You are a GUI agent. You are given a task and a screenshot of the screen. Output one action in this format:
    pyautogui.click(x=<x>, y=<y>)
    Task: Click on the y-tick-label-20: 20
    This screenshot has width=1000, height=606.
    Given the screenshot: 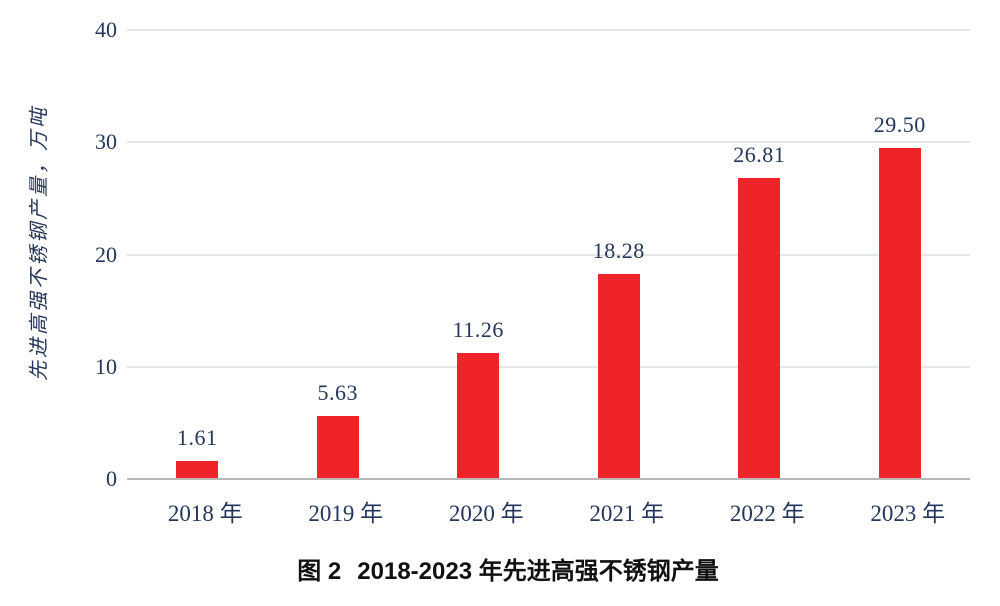 What is the action you would take?
    pyautogui.click(x=106, y=254)
    